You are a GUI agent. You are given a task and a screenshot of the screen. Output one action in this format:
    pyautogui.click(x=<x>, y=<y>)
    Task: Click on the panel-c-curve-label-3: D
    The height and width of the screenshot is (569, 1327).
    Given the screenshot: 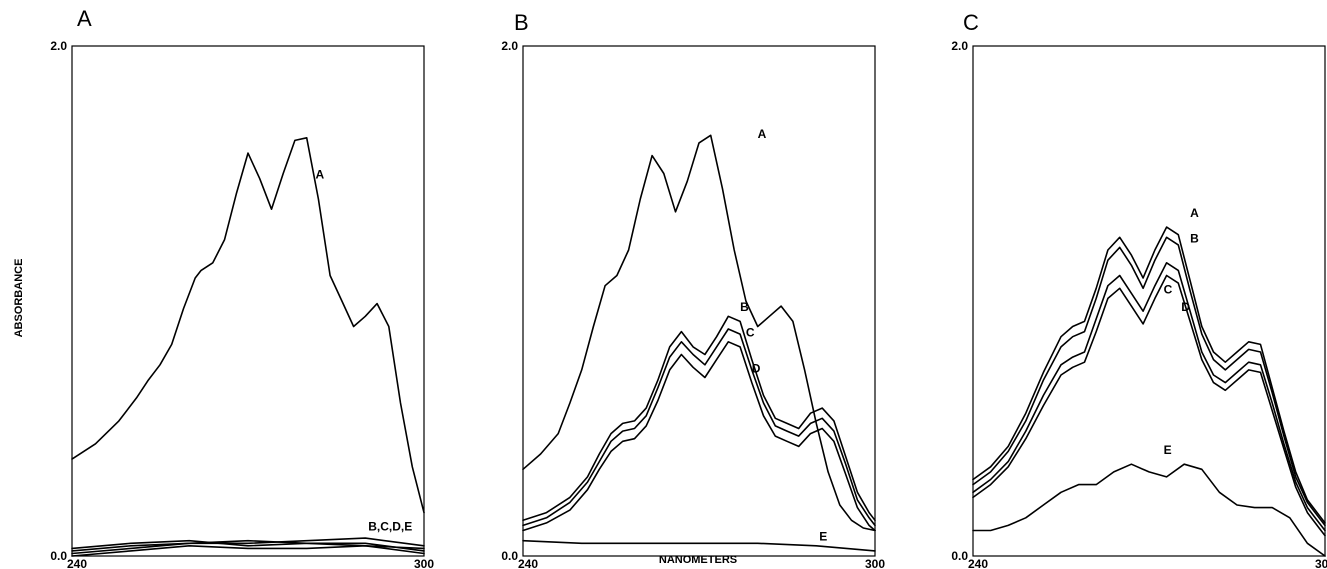 What is the action you would take?
    pyautogui.click(x=1185, y=307)
    